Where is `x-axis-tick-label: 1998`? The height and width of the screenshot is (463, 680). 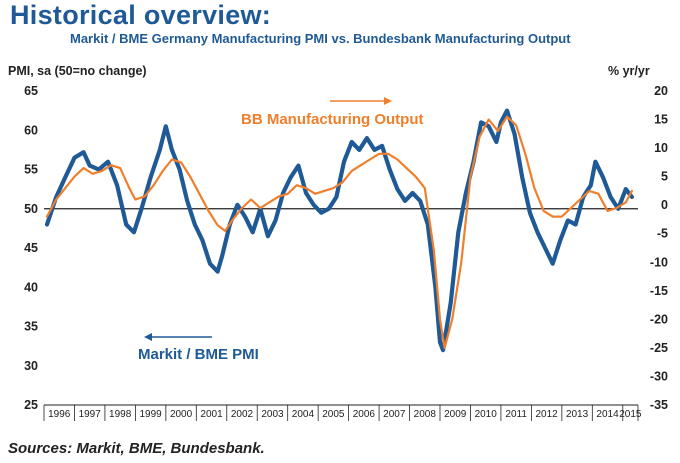
x-axis-tick-label: 1998 is located at coordinates (120, 414).